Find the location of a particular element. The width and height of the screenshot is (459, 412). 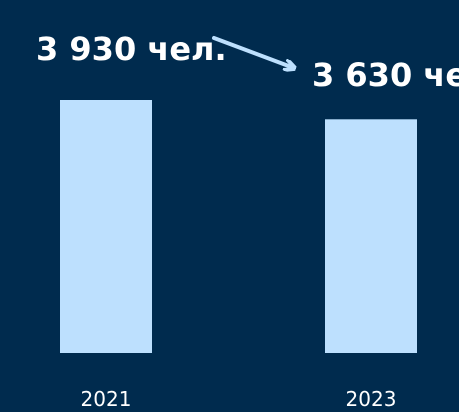

category-label-2023: 2023 is located at coordinates (371, 399).